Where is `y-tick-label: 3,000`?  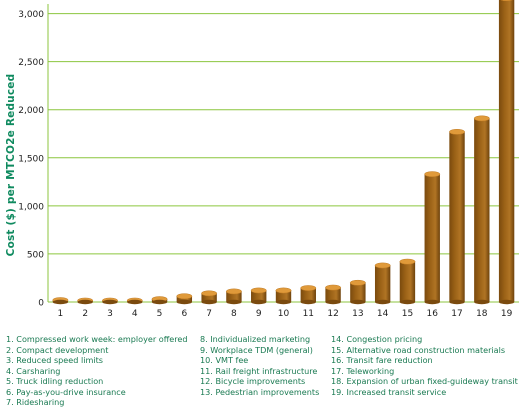
y-tick-label: 3,000 is located at coordinates (31, 15).